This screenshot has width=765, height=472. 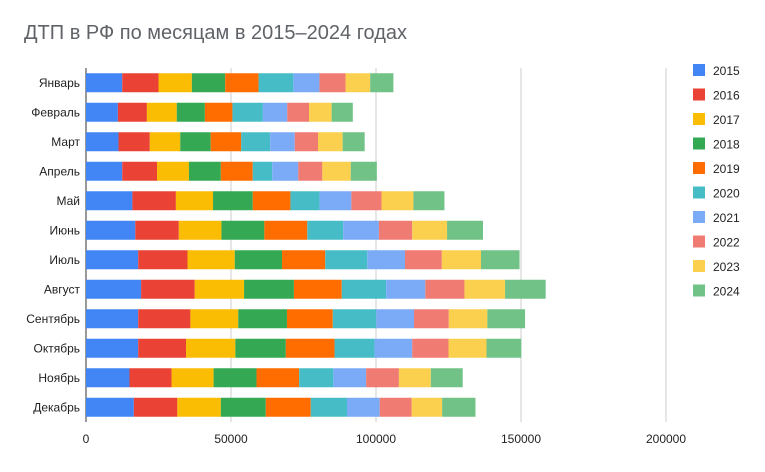 I want to click on legend-label: 2018, so click(x=726, y=145).